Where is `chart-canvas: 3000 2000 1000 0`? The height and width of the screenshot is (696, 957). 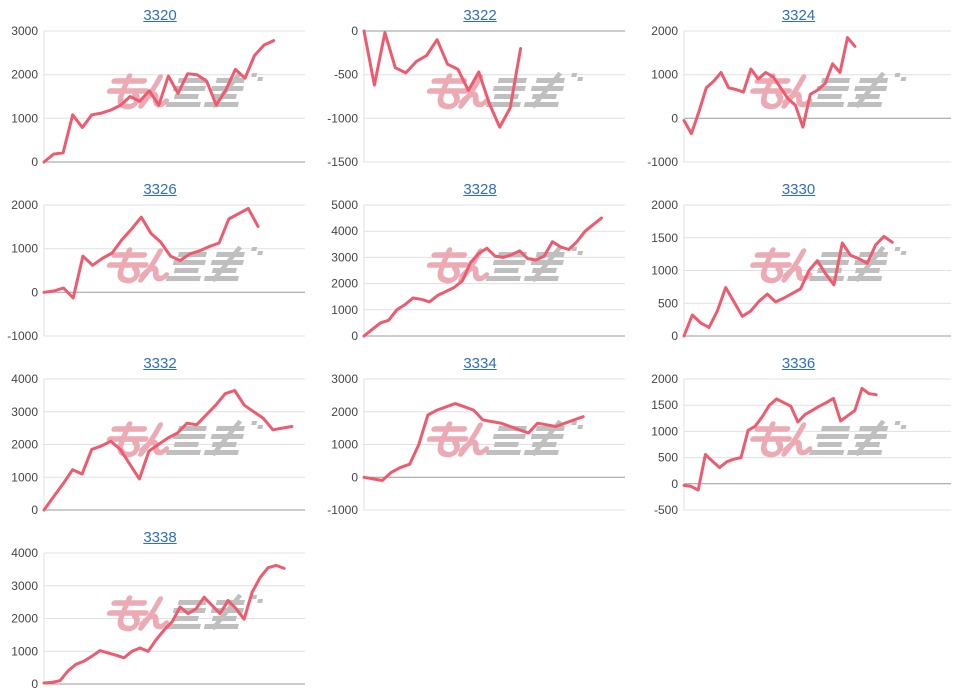
chart-canvas: 3000 2000 1000 0 is located at coordinates (158, 97).